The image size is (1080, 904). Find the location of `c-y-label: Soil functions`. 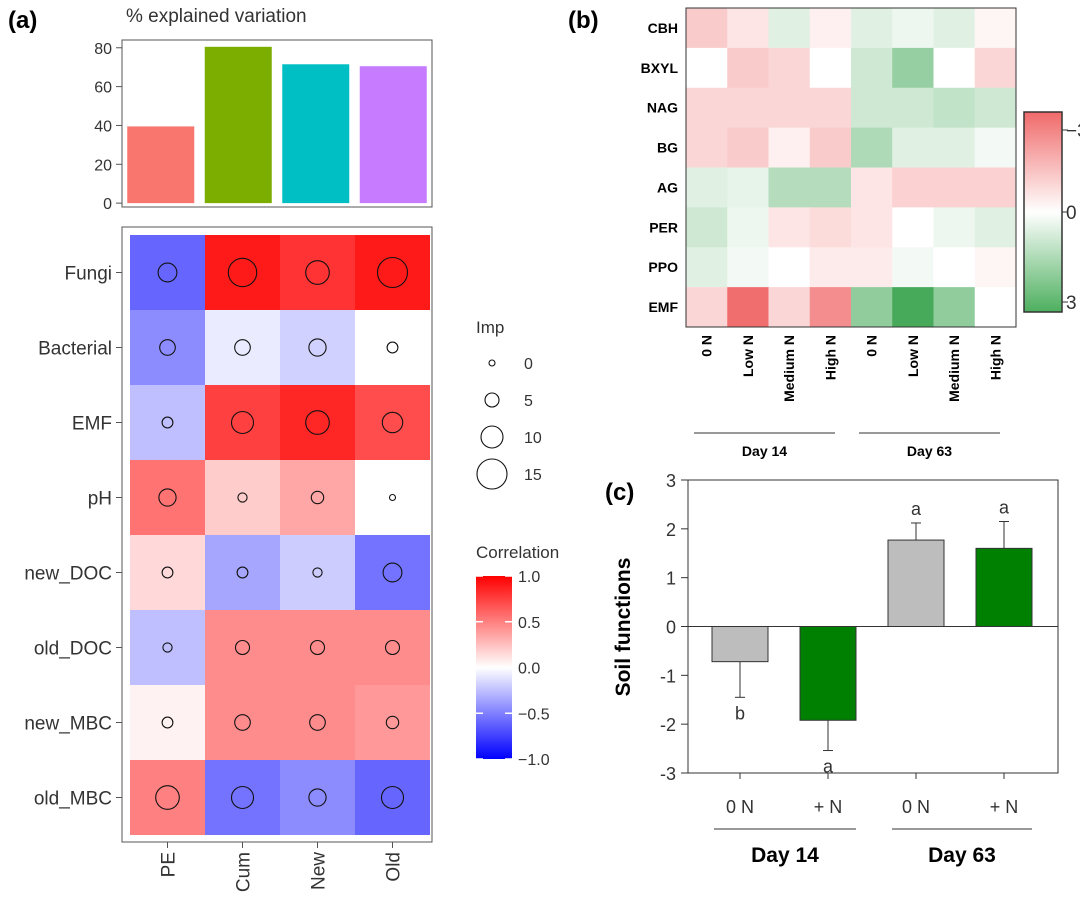

c-y-label: Soil functions is located at coordinates (623, 627).